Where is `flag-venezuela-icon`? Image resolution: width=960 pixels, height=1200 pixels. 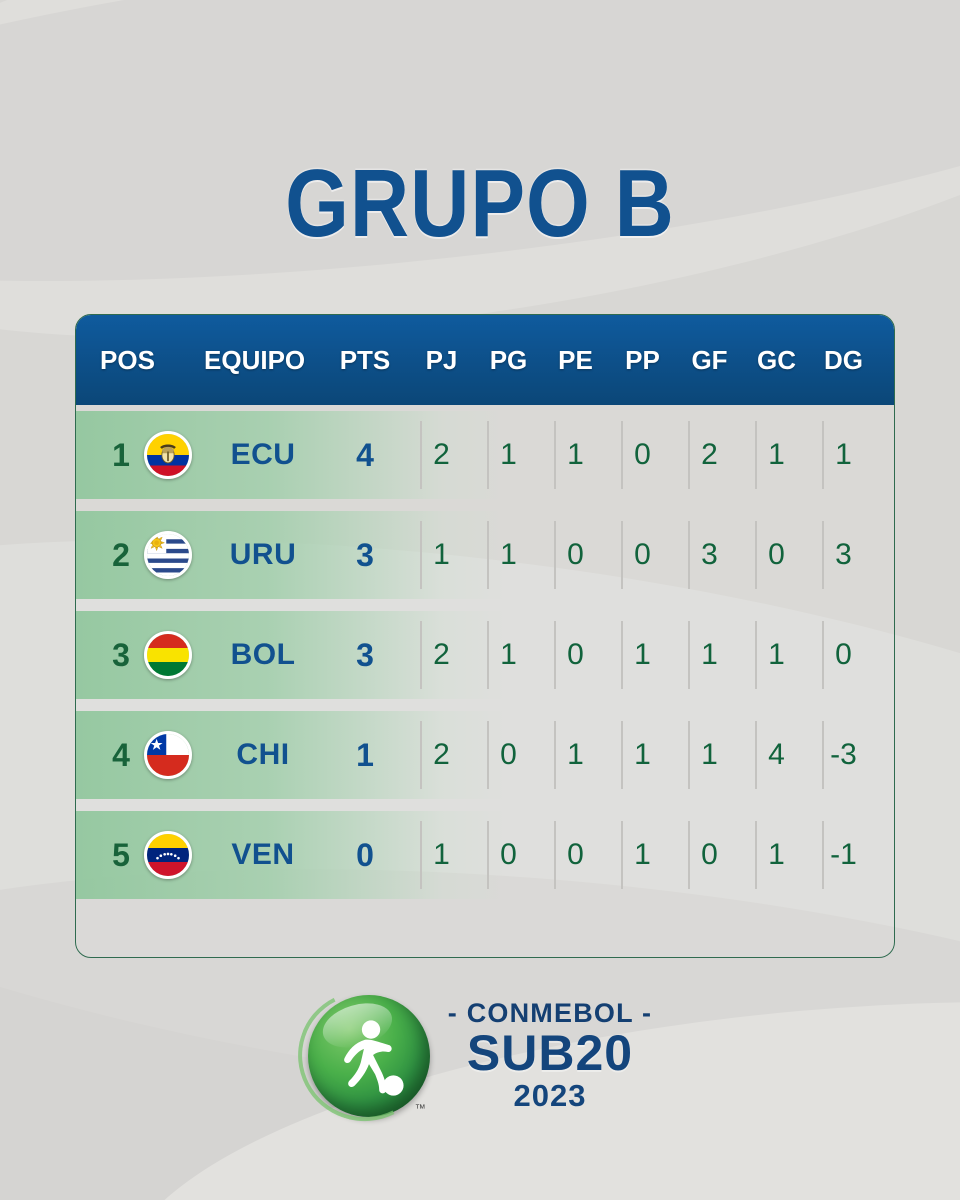 flag-venezuela-icon is located at coordinates (168, 855).